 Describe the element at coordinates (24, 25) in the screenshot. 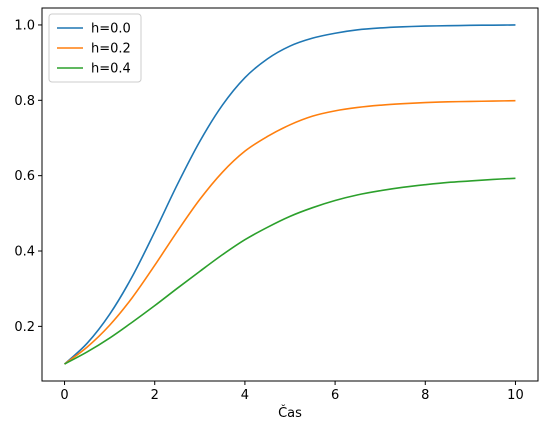

I see `y-tick-label: 1.0` at that location.